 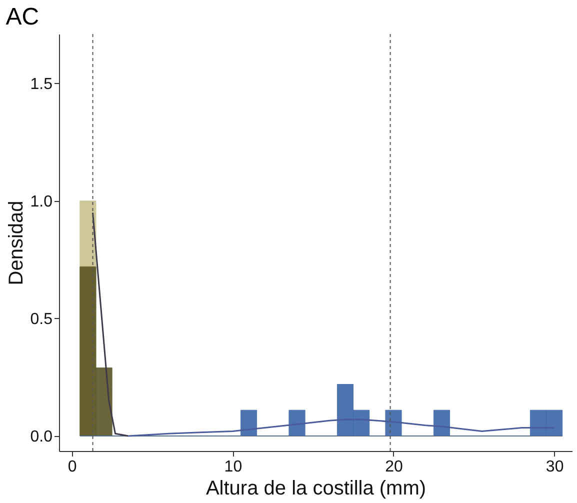 I want to click on x-tick-label: 20, so click(x=394, y=467).